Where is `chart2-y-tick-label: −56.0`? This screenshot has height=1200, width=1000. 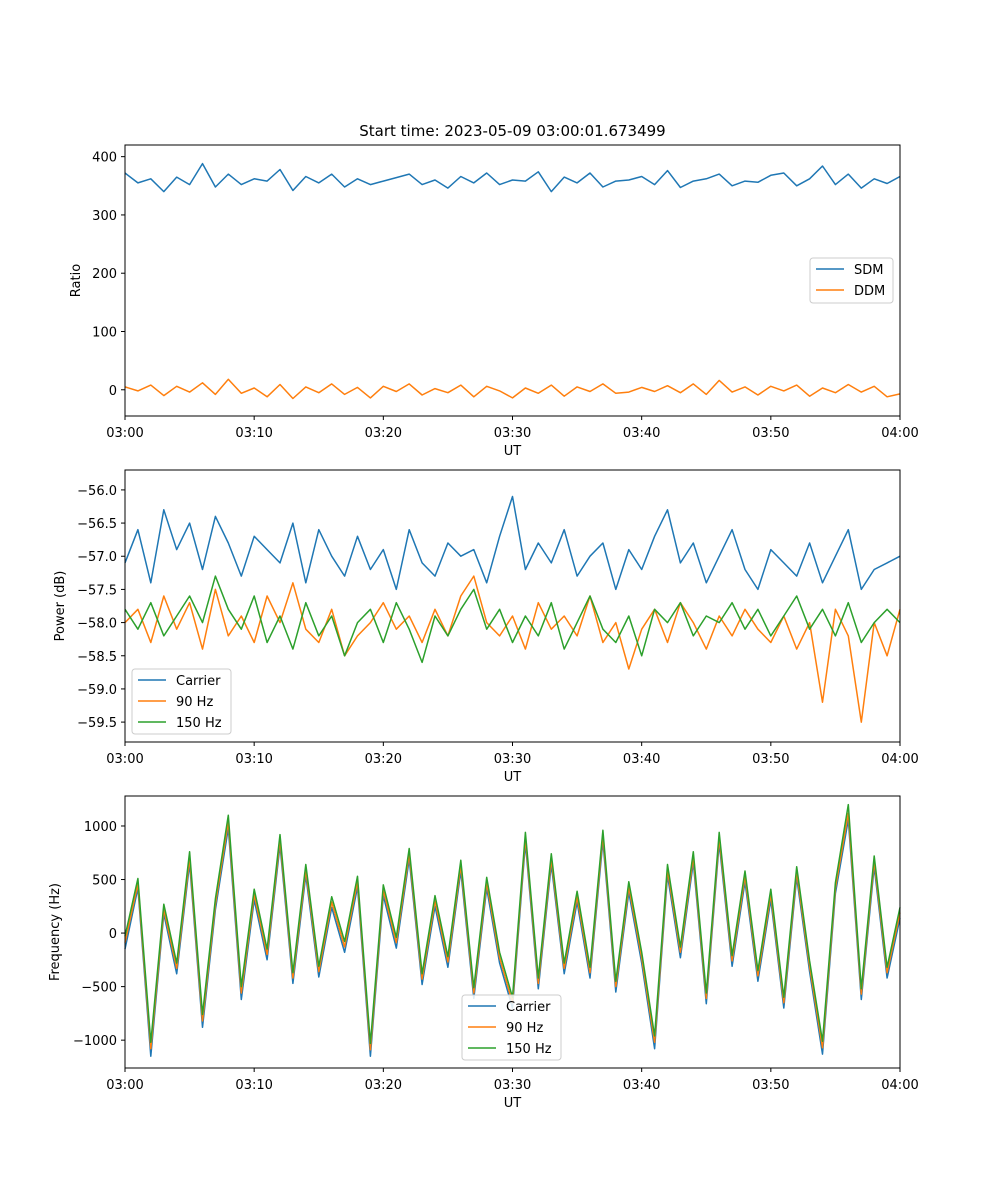
chart2-y-tick-label: −56.0 is located at coordinates (97, 491).